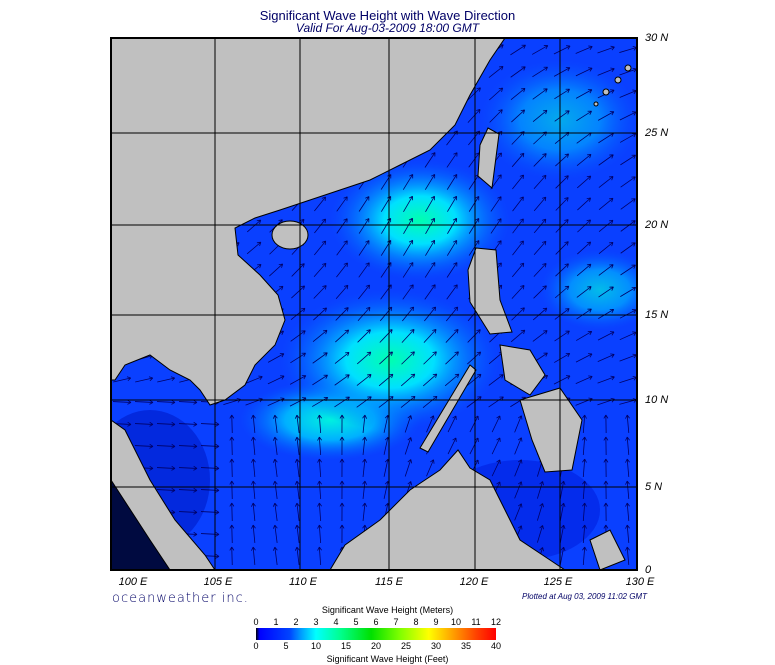  I want to click on meter-tick: 12, so click(496, 622).